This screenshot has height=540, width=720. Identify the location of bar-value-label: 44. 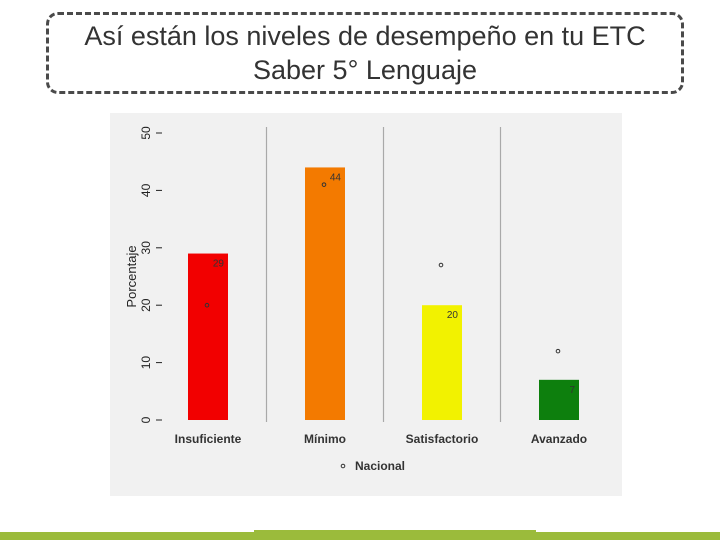
(336, 177).